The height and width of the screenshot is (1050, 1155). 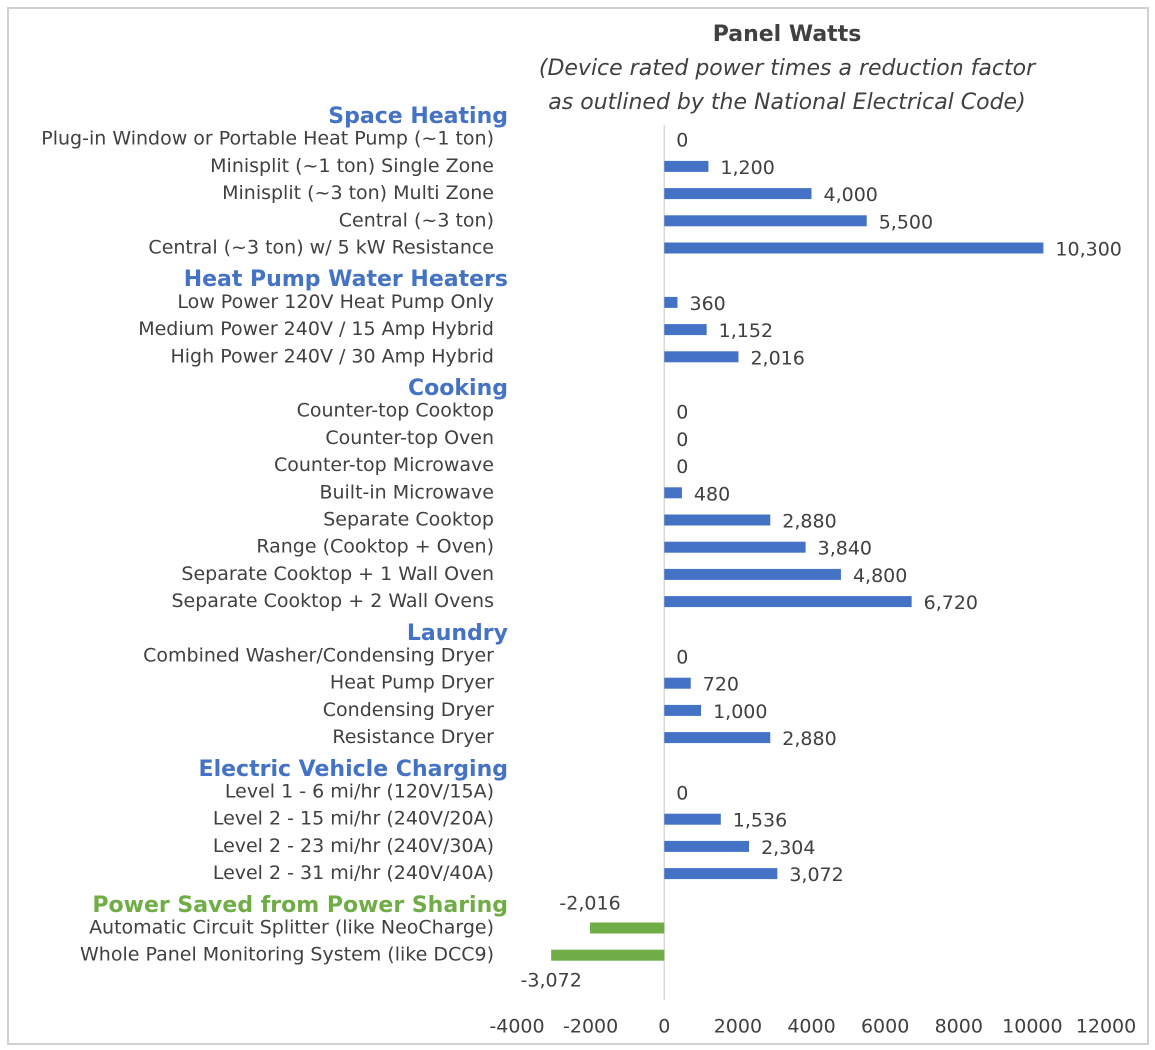 I want to click on group-header: Laundry, so click(x=457, y=633).